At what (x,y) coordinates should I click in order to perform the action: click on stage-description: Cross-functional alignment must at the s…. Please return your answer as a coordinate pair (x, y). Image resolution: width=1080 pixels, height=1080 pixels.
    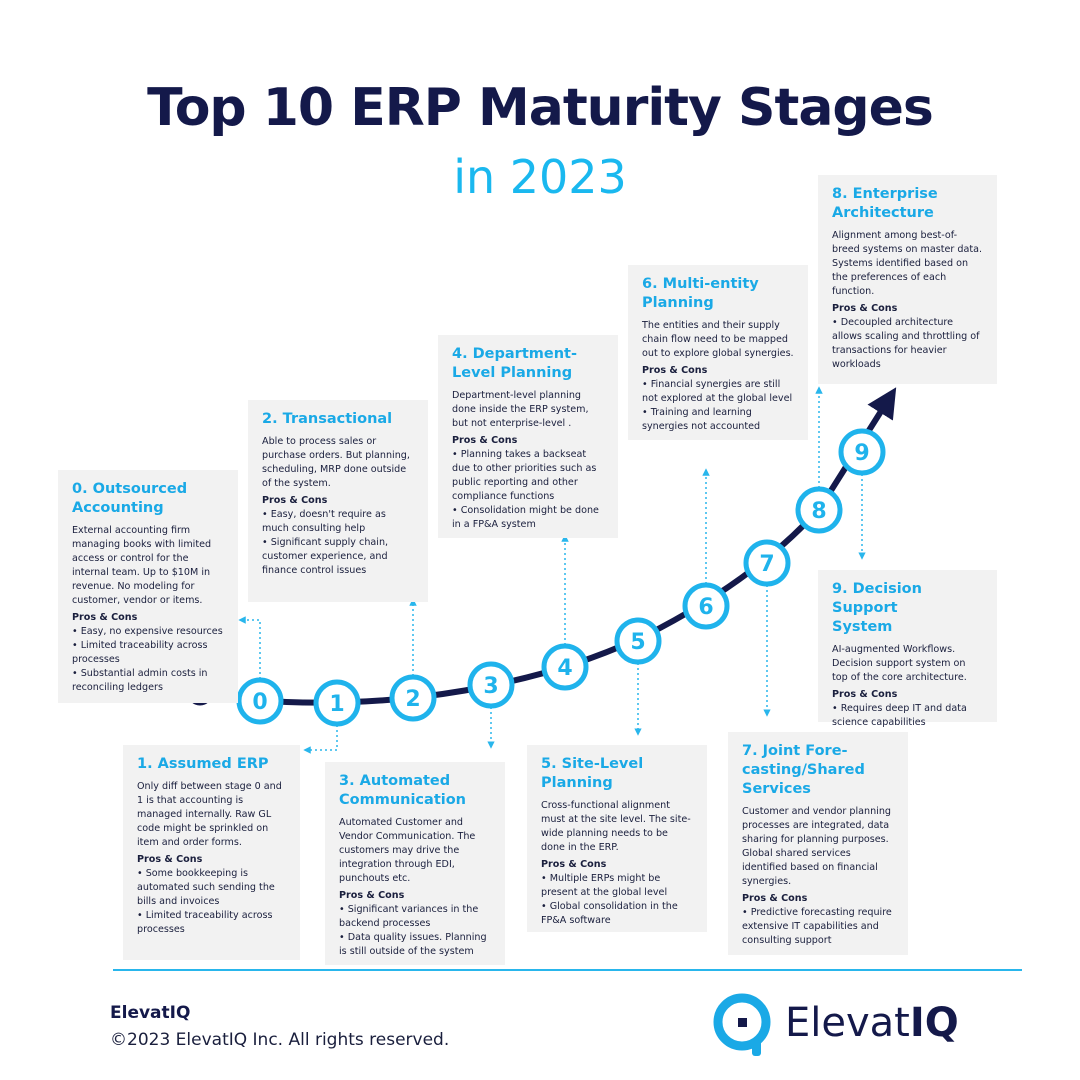
    Looking at the image, I should click on (616, 826).